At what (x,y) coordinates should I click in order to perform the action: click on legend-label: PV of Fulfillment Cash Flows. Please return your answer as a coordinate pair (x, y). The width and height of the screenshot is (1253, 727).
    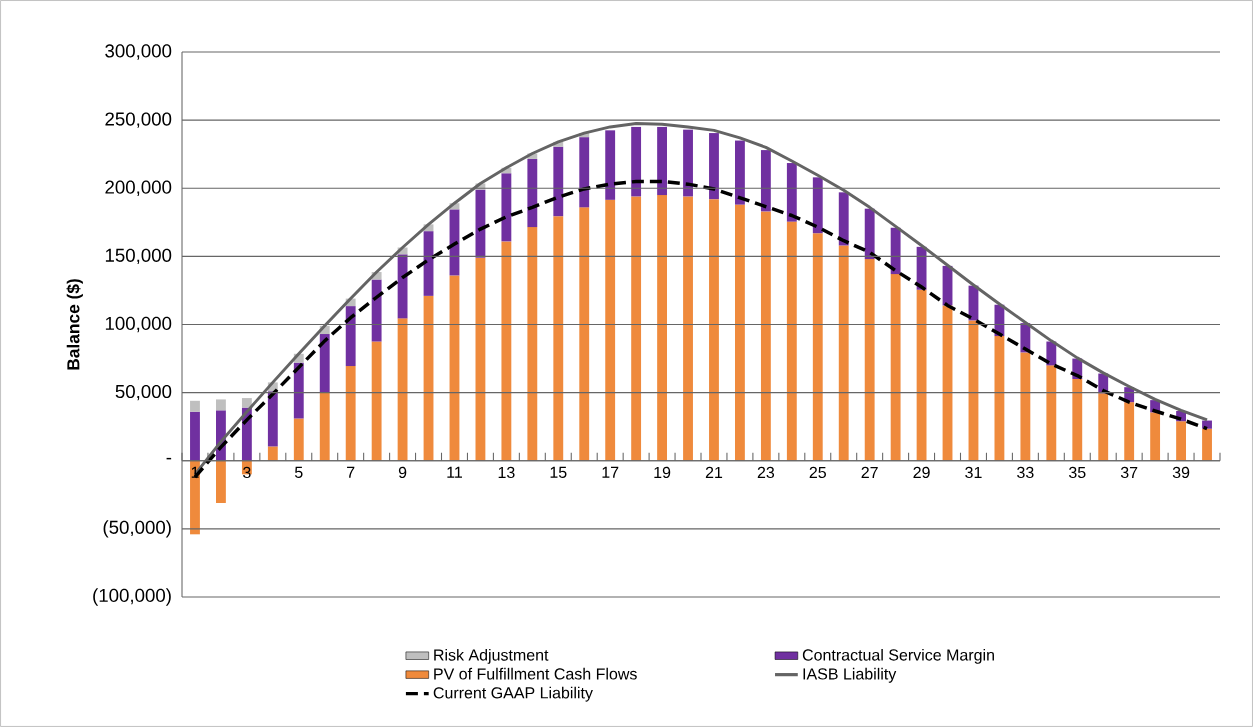
    Looking at the image, I should click on (535, 673).